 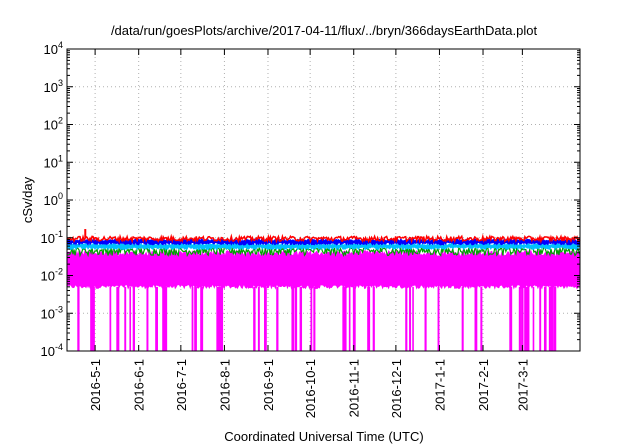 I want to click on x-tick-label: 2016-8-1, so click(x=224, y=385).